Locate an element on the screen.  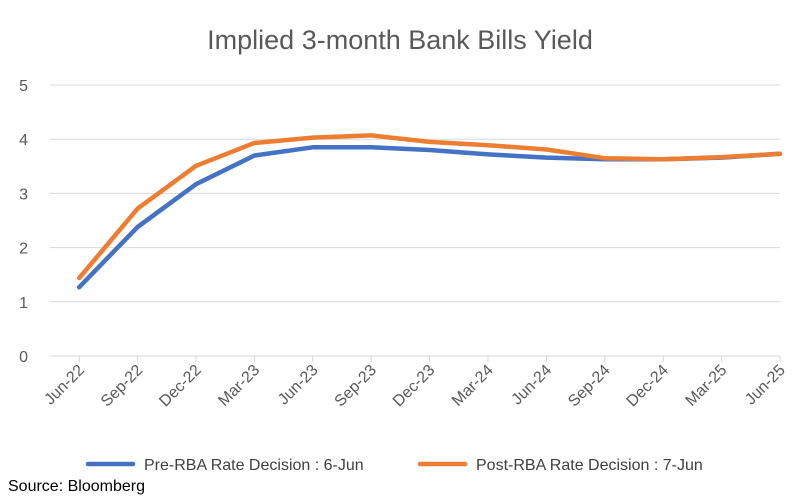
x-tick-label: Sep-24 is located at coordinates (589, 386).